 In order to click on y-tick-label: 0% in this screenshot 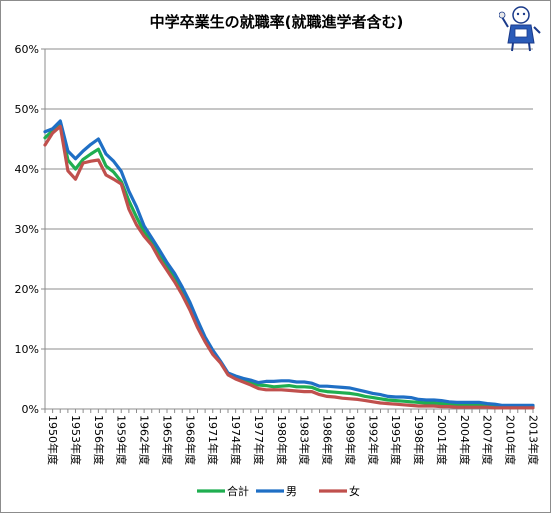, I will do `click(30, 409)`.